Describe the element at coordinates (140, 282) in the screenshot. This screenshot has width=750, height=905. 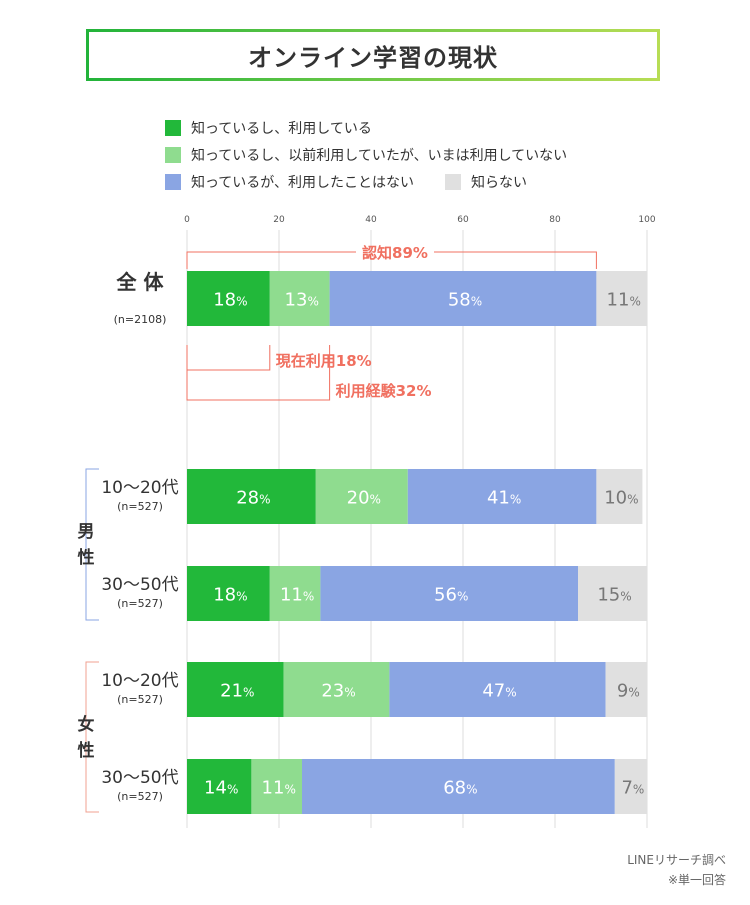
I see `row-label: 全 体` at that location.